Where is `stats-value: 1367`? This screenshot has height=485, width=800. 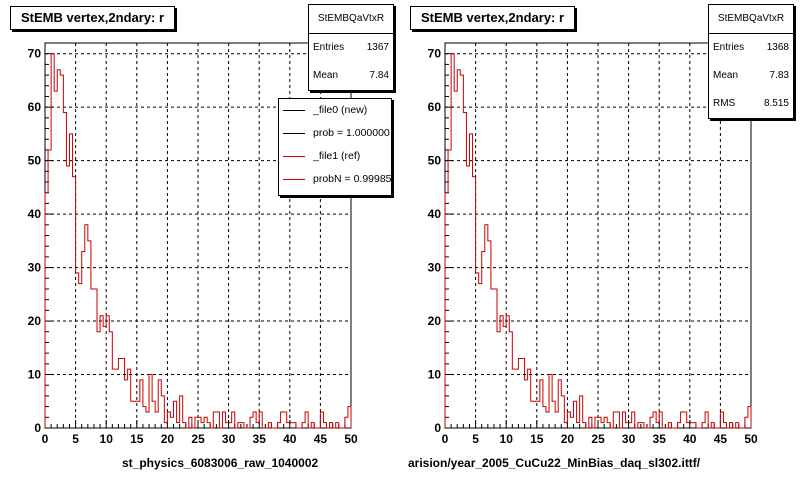
stats-value: 1367 is located at coordinates (377, 47).